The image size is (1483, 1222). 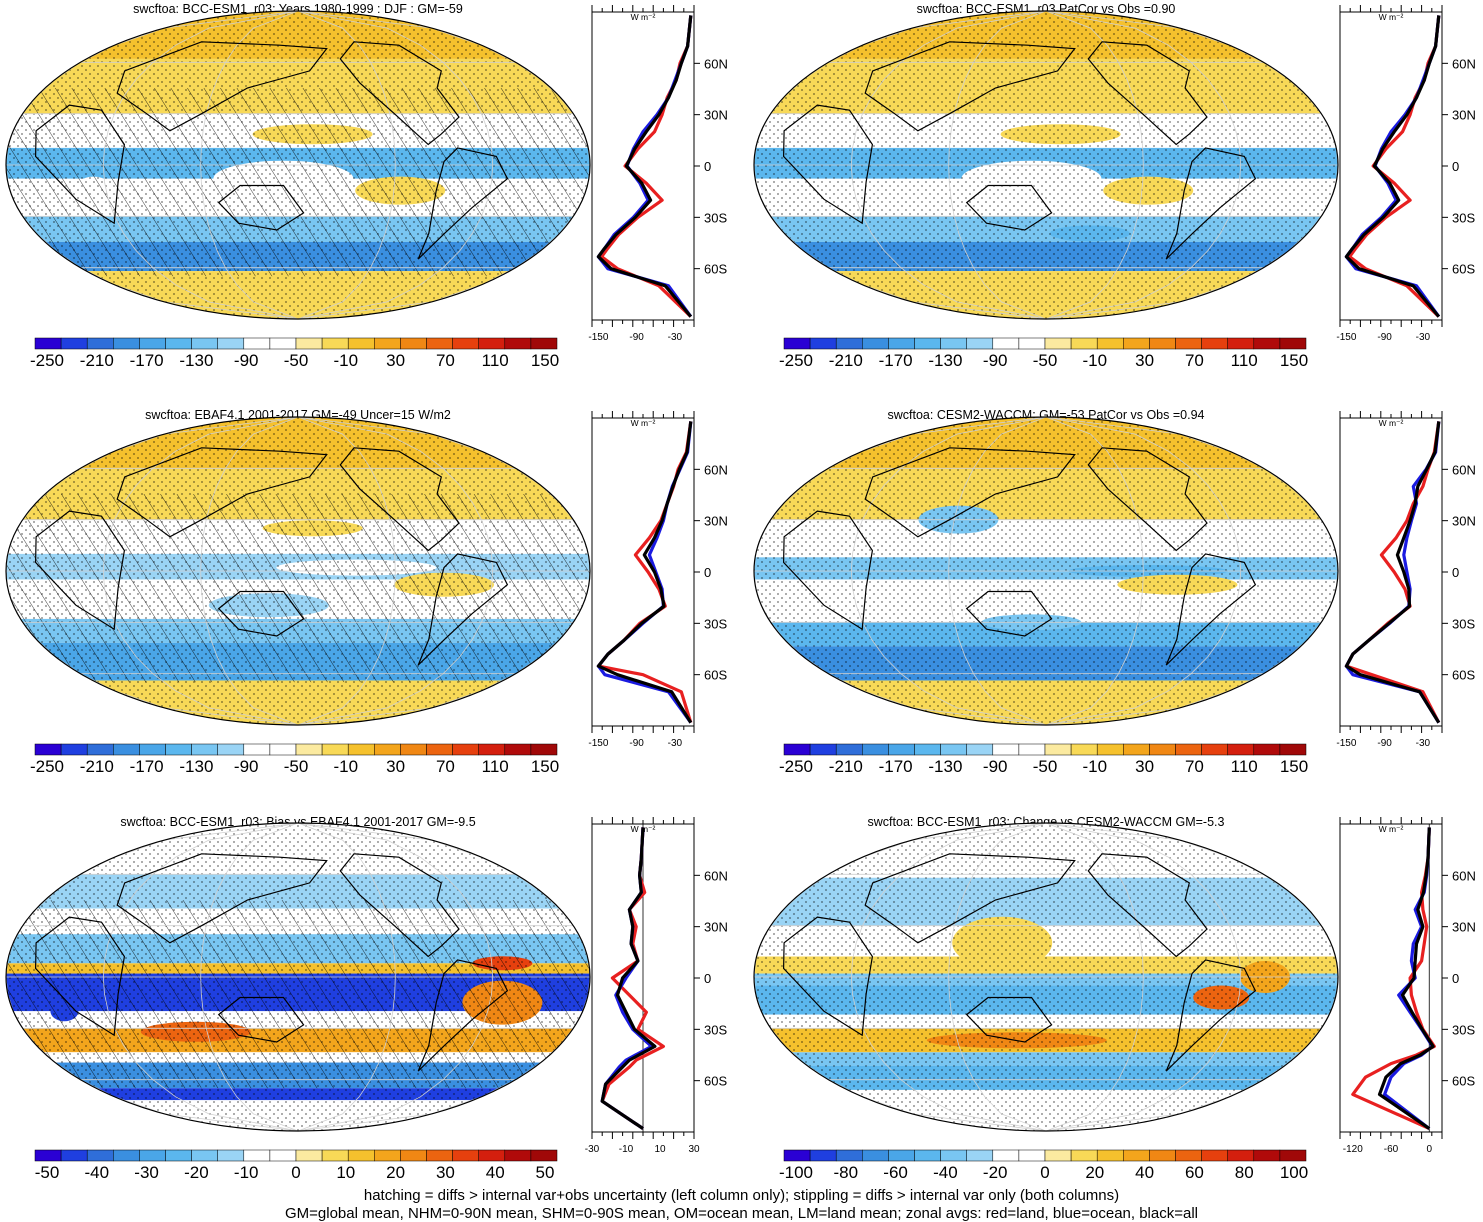 What do you see at coordinates (495, 1172) in the screenshot?
I see `colorbar-tick-label: 40` at bounding box center [495, 1172].